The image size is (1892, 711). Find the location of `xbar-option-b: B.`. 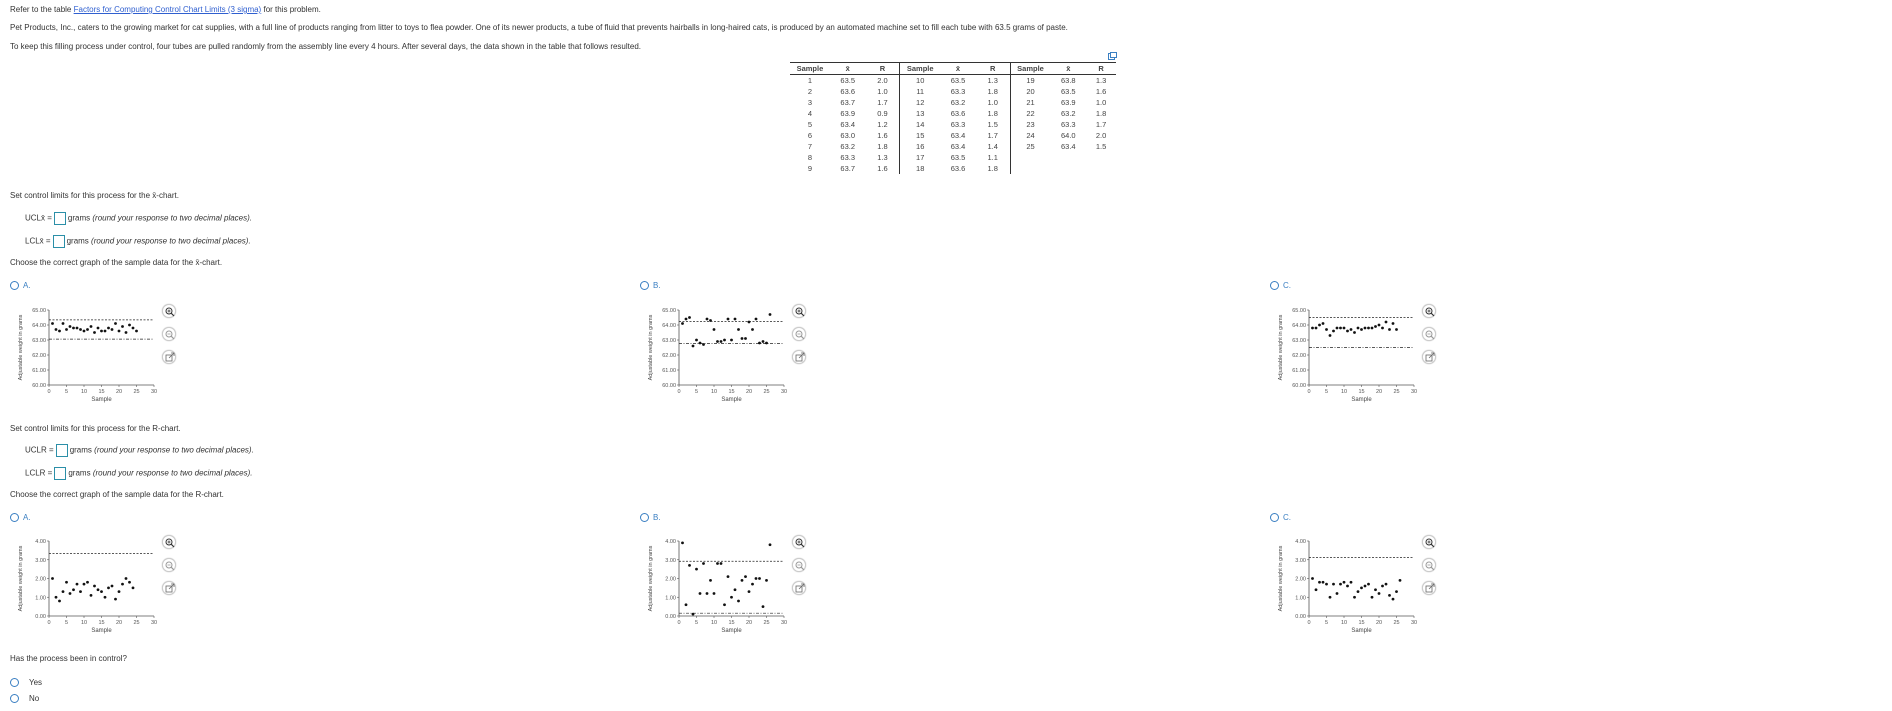

xbar-option-b: B. is located at coordinates (650, 286).